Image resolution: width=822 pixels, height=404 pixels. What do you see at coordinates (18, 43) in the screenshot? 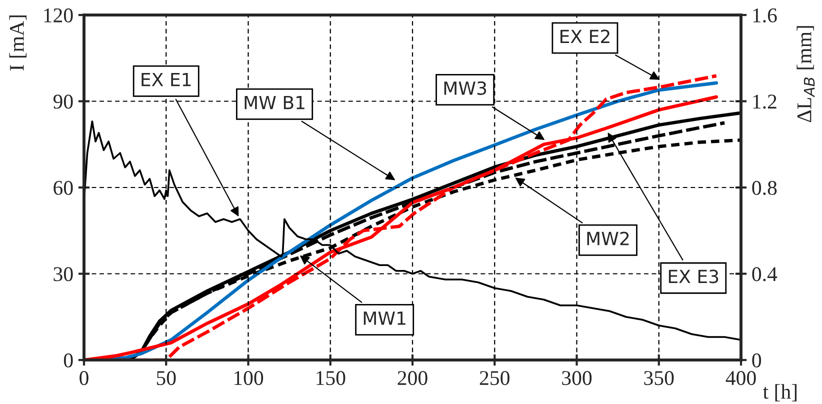
I see `y-axis-title: I [mA]` at bounding box center [18, 43].